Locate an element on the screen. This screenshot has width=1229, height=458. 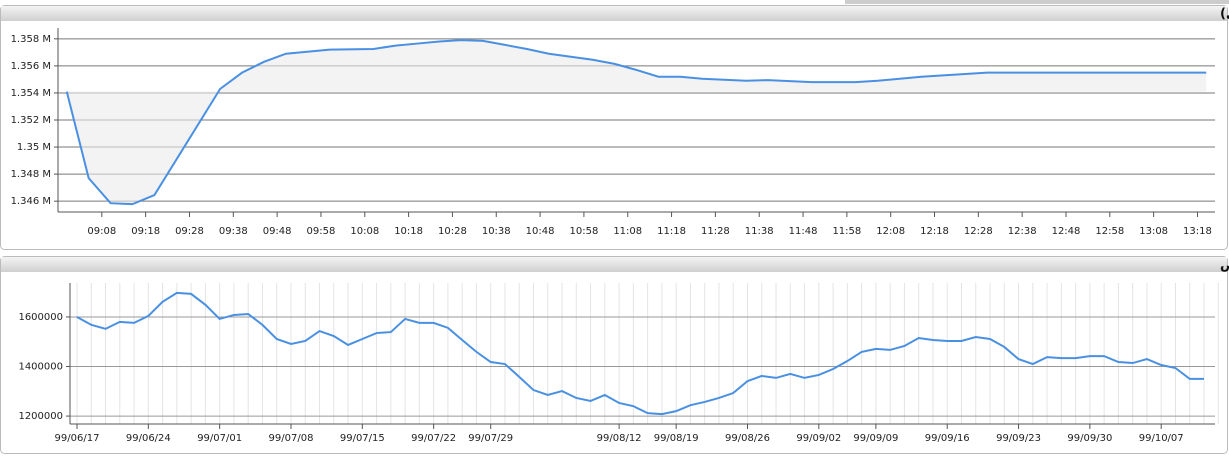
x-tick-label: 10:38 is located at coordinates (496, 231).